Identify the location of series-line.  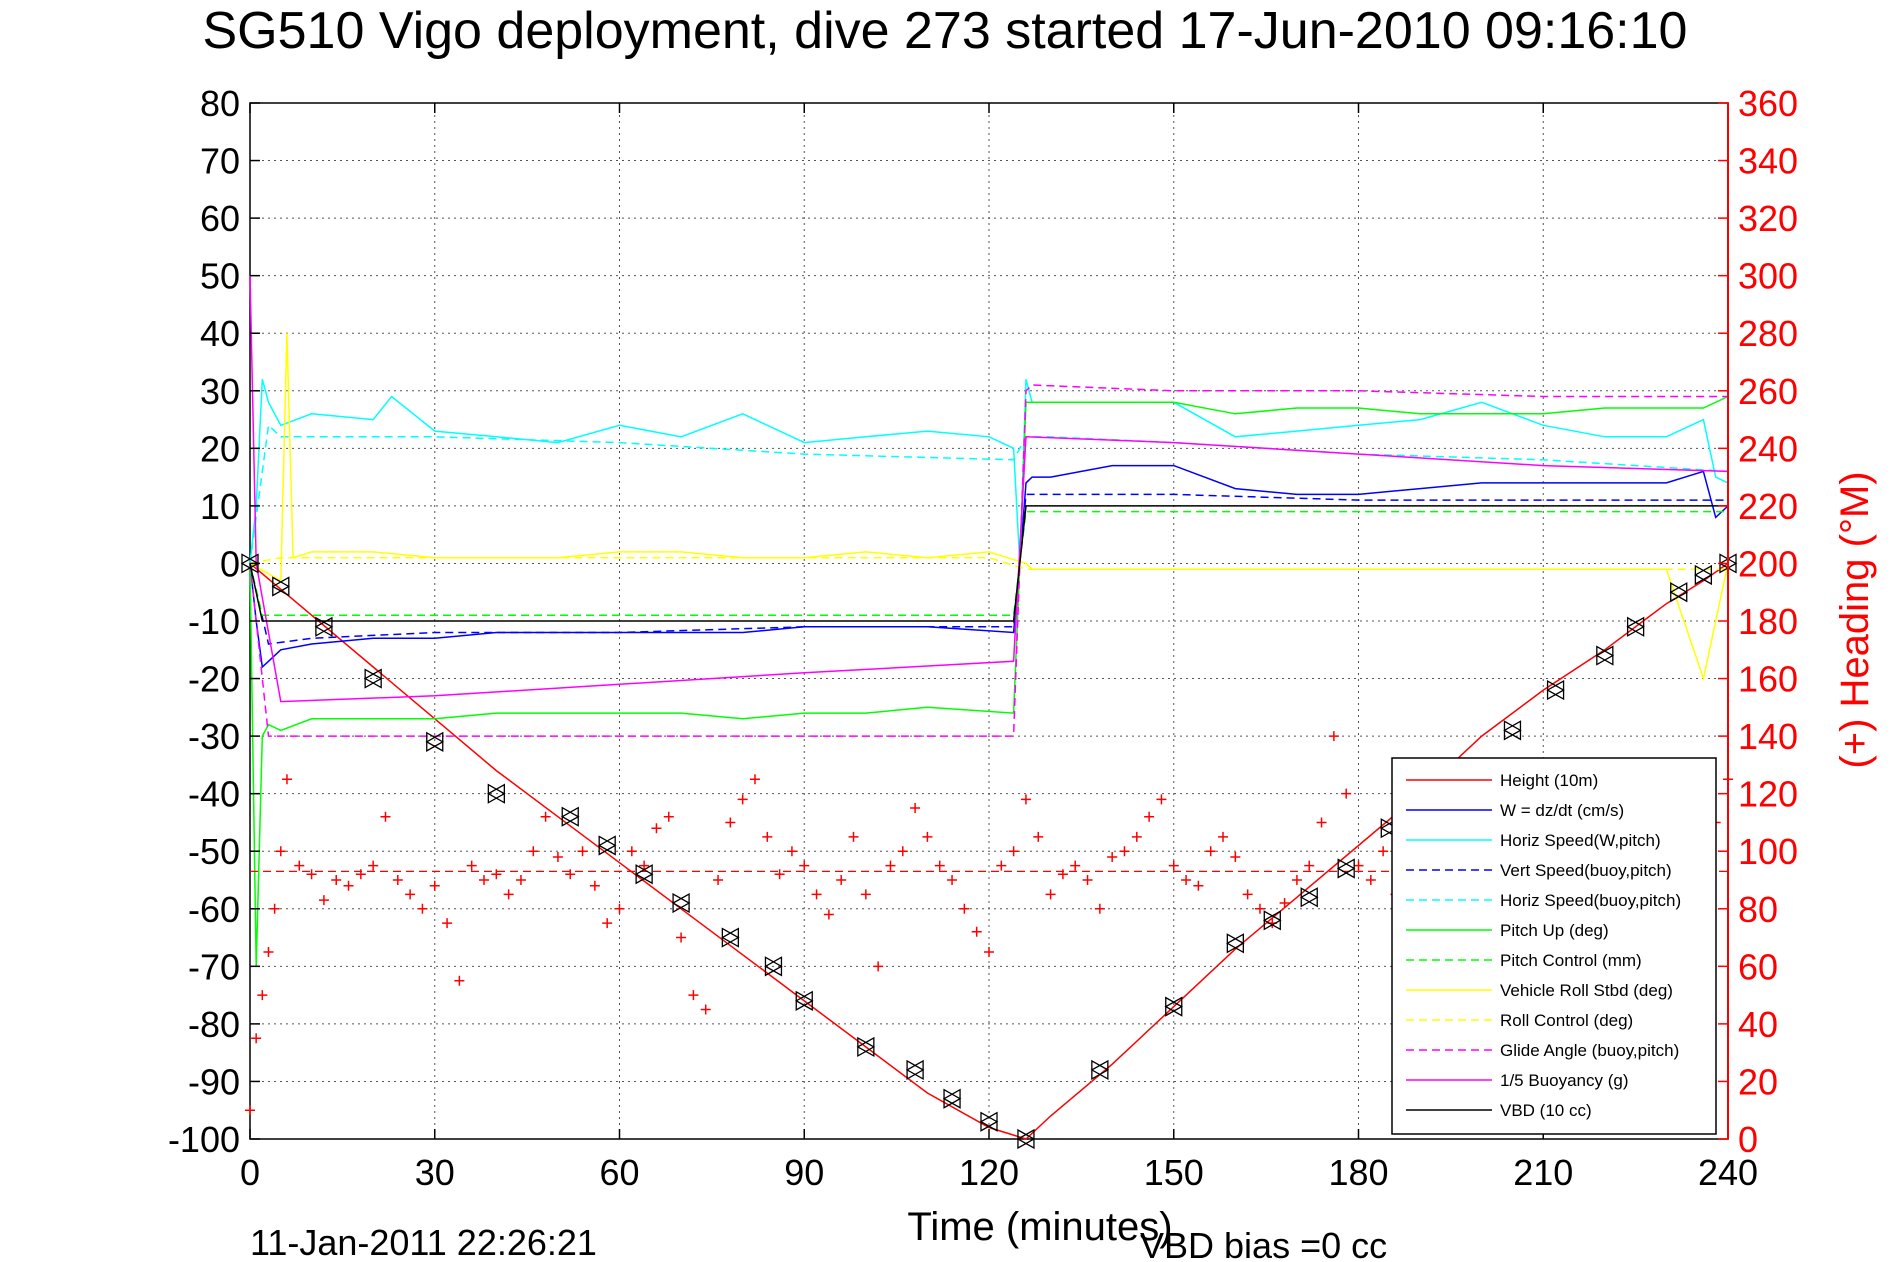
(989, 471).